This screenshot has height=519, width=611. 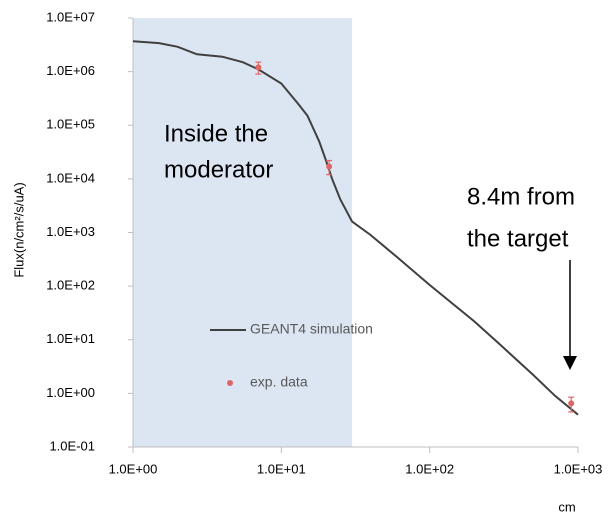 What do you see at coordinates (70, 338) in the screenshot?
I see `y-tick-label: 1.0E+01` at bounding box center [70, 338].